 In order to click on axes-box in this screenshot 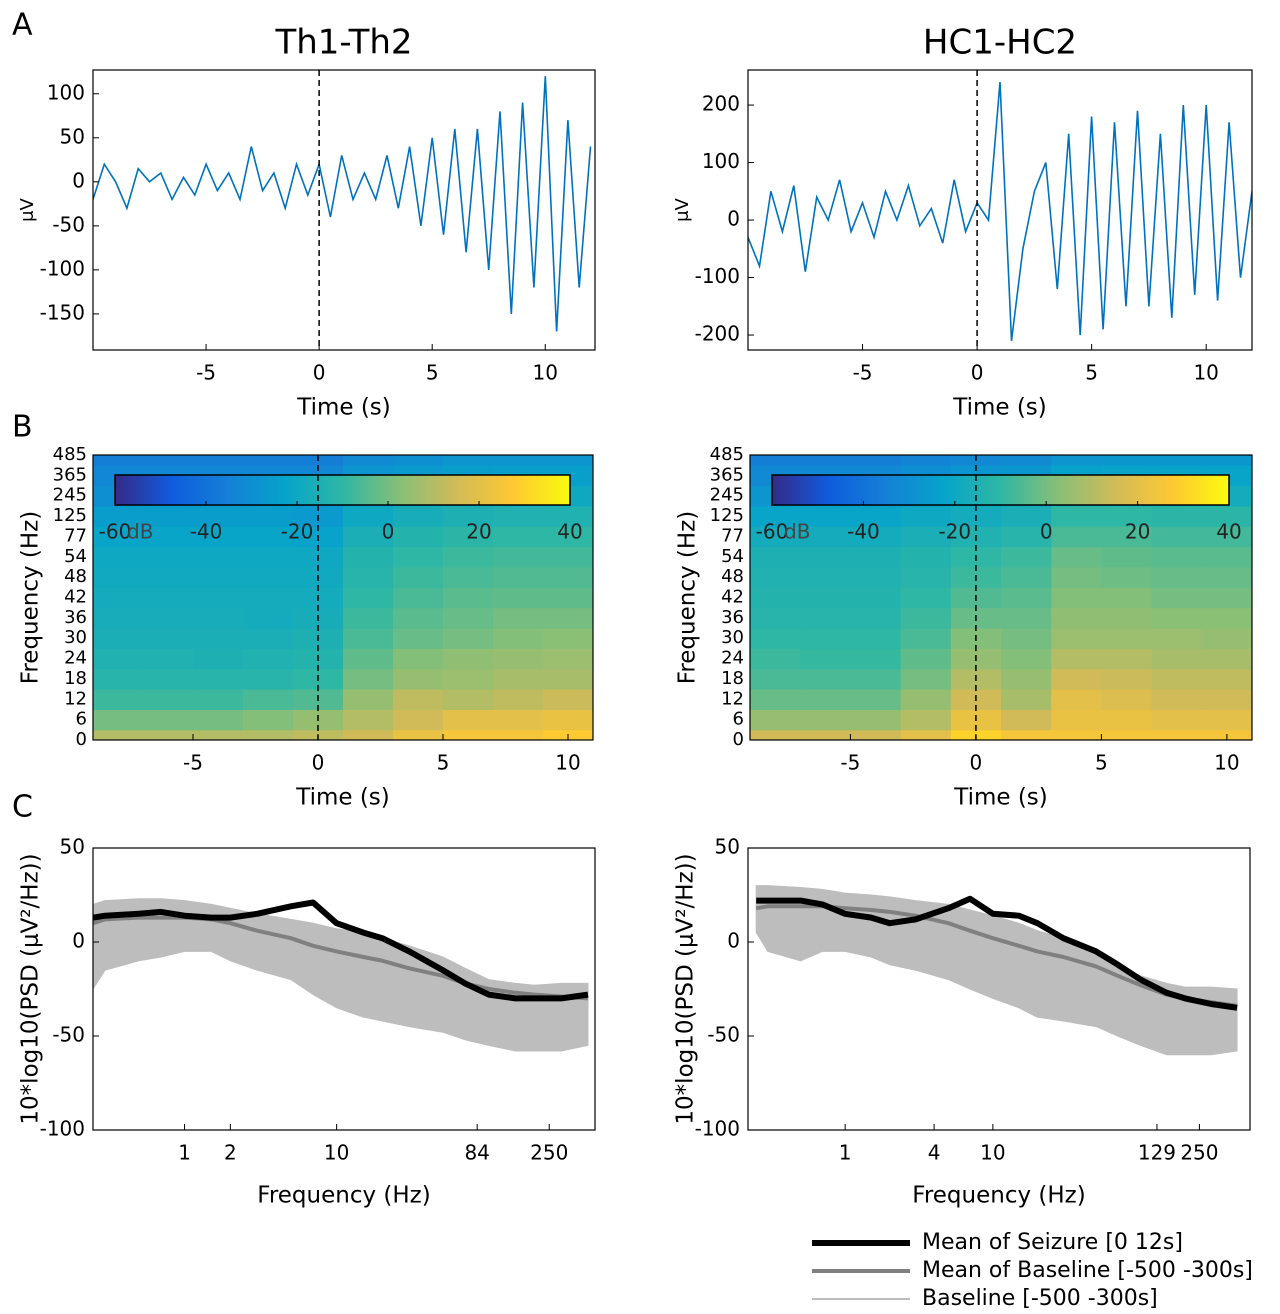, I will do `click(343, 597)`.